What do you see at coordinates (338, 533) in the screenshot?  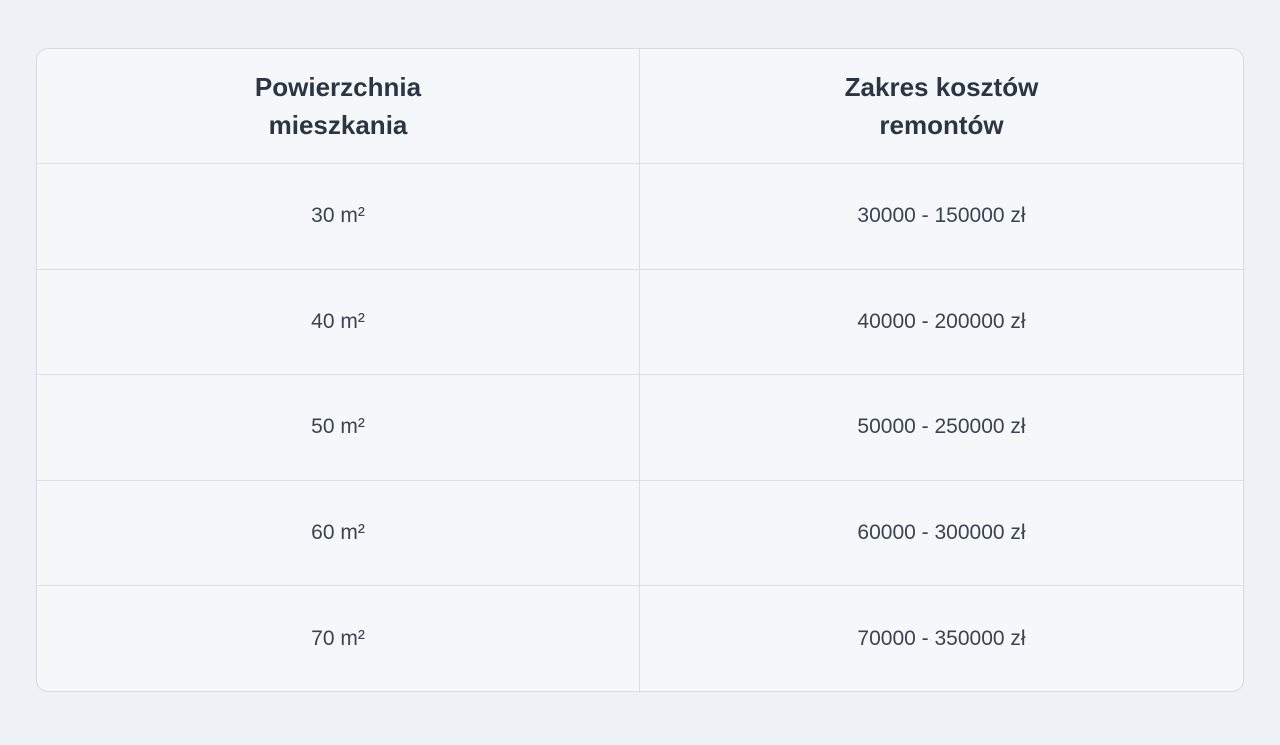 I see `area-cell: 60 m²` at bounding box center [338, 533].